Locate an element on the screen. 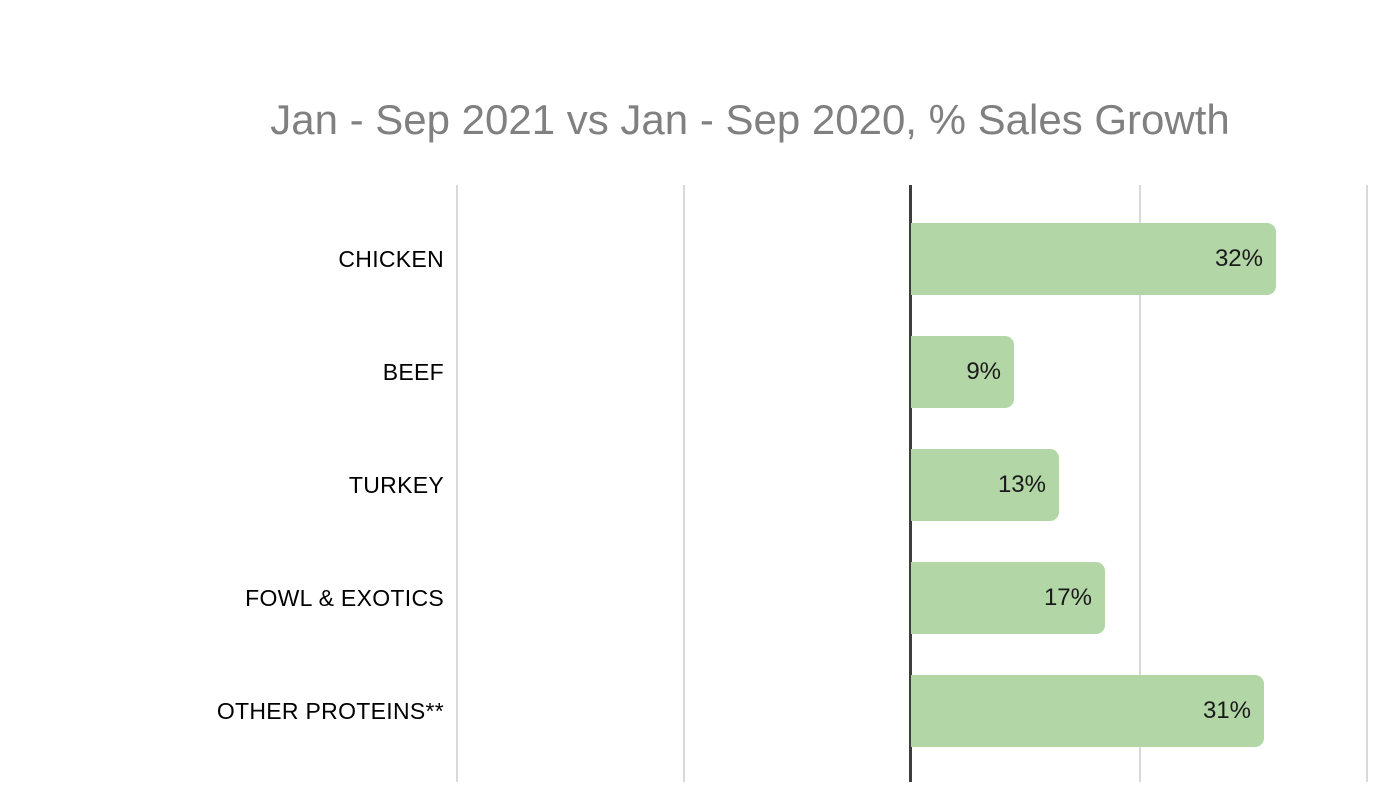 Image resolution: width=1390 pixels, height=798 pixels. category-label-turkey: TURKEY is located at coordinates (396, 485).